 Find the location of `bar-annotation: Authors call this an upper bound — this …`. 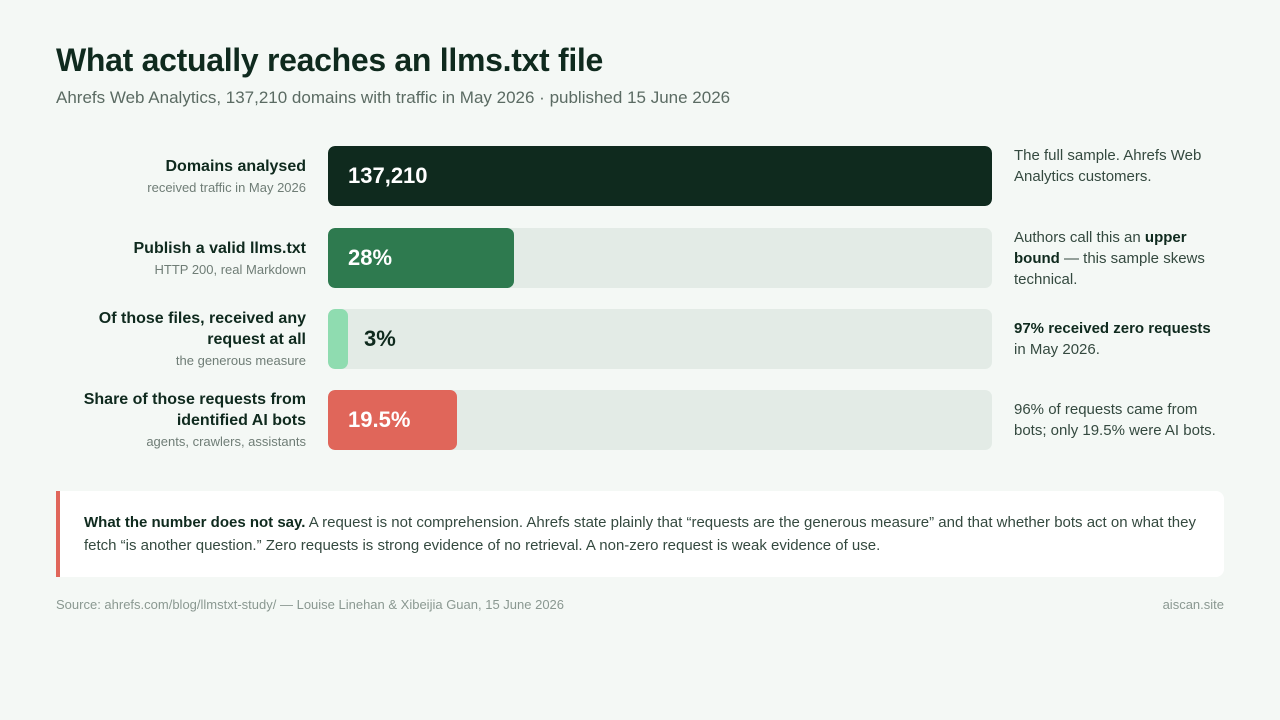

bar-annotation: Authors call this an upper bound — this … is located at coordinates (1120, 258).